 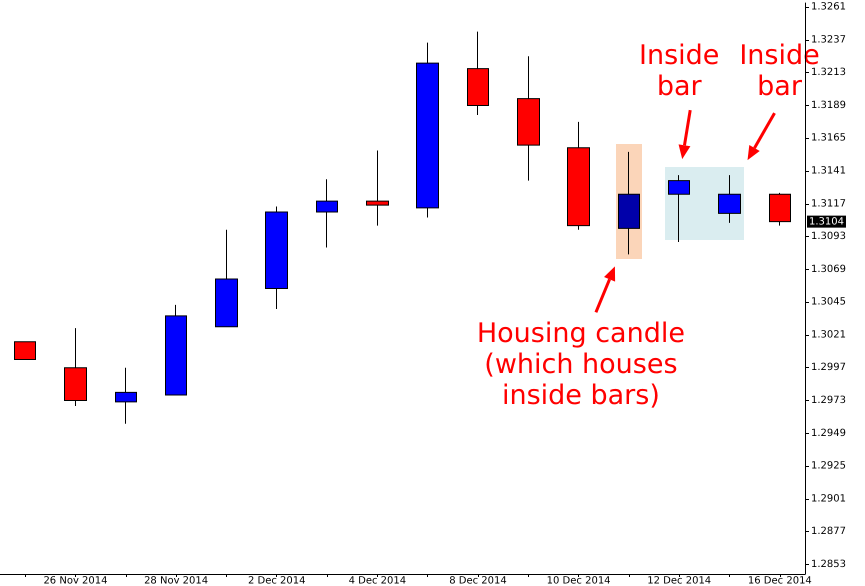 I want to click on x-tick-label: 28 Nov 2014, so click(x=176, y=581).